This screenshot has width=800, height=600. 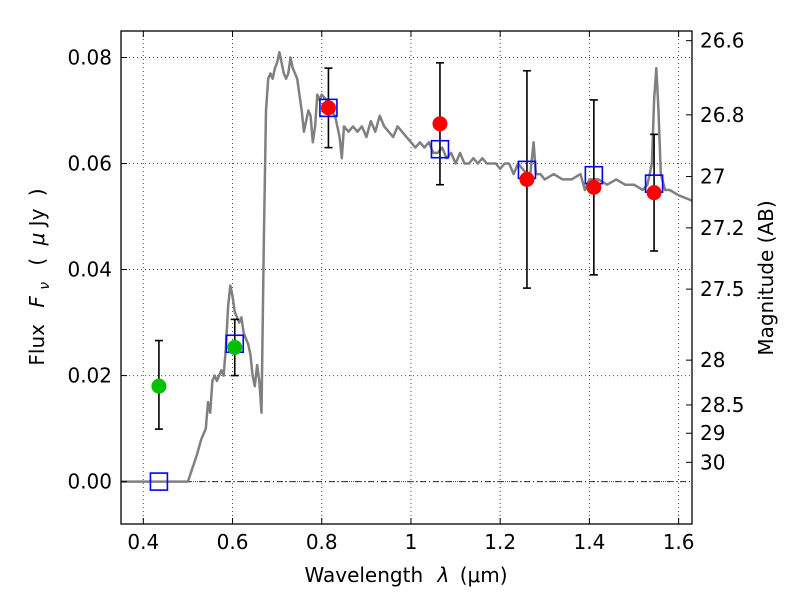 What do you see at coordinates (712, 433) in the screenshot?
I see `mag-tick-label: 29` at bounding box center [712, 433].